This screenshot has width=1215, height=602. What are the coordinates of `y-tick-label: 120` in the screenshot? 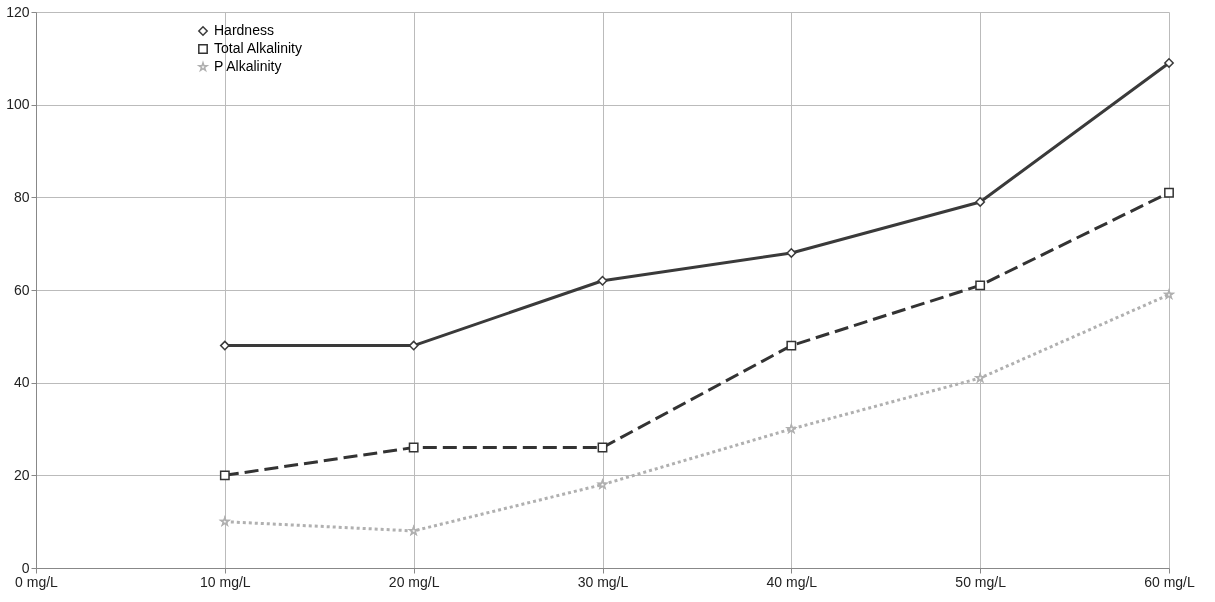 It's located at (18, 11).